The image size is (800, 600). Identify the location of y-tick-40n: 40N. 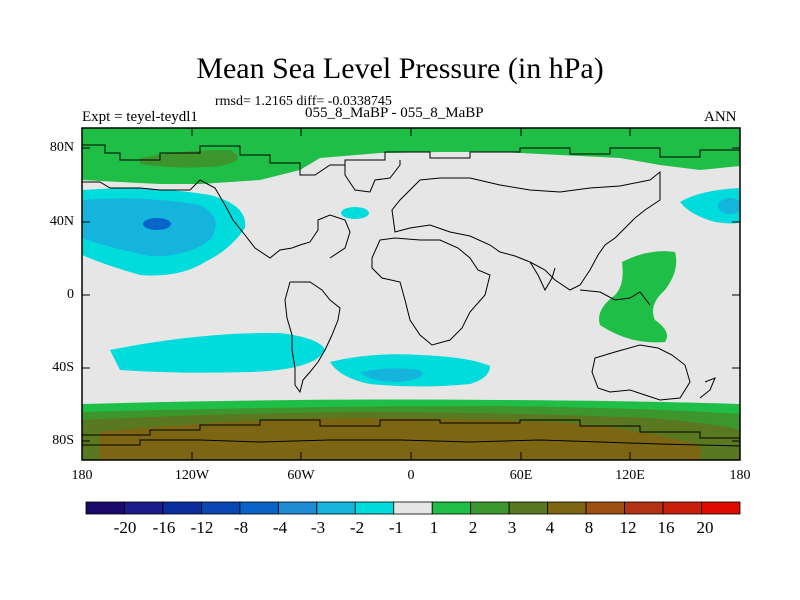
(61, 221).